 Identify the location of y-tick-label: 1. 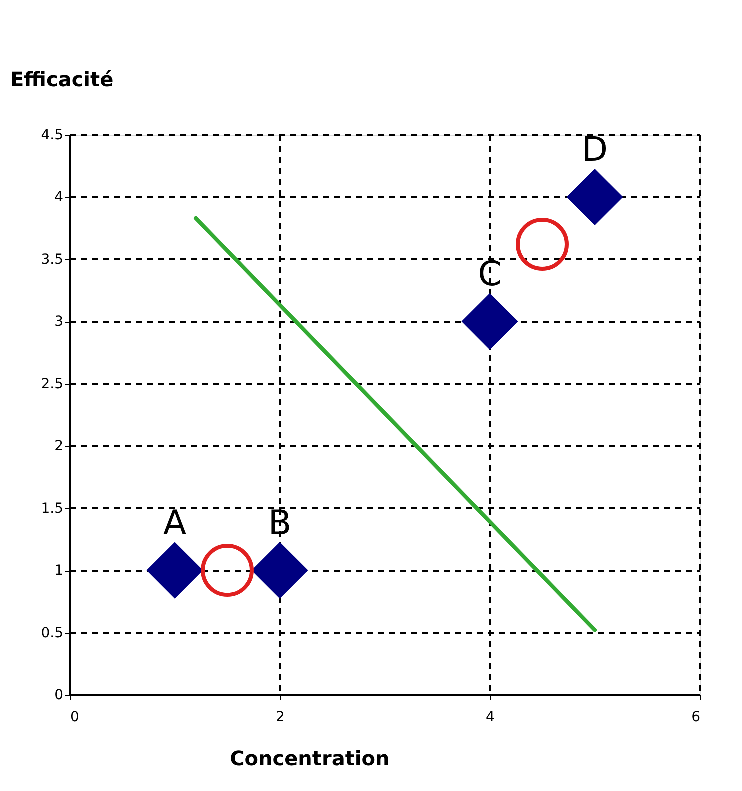
(59, 571).